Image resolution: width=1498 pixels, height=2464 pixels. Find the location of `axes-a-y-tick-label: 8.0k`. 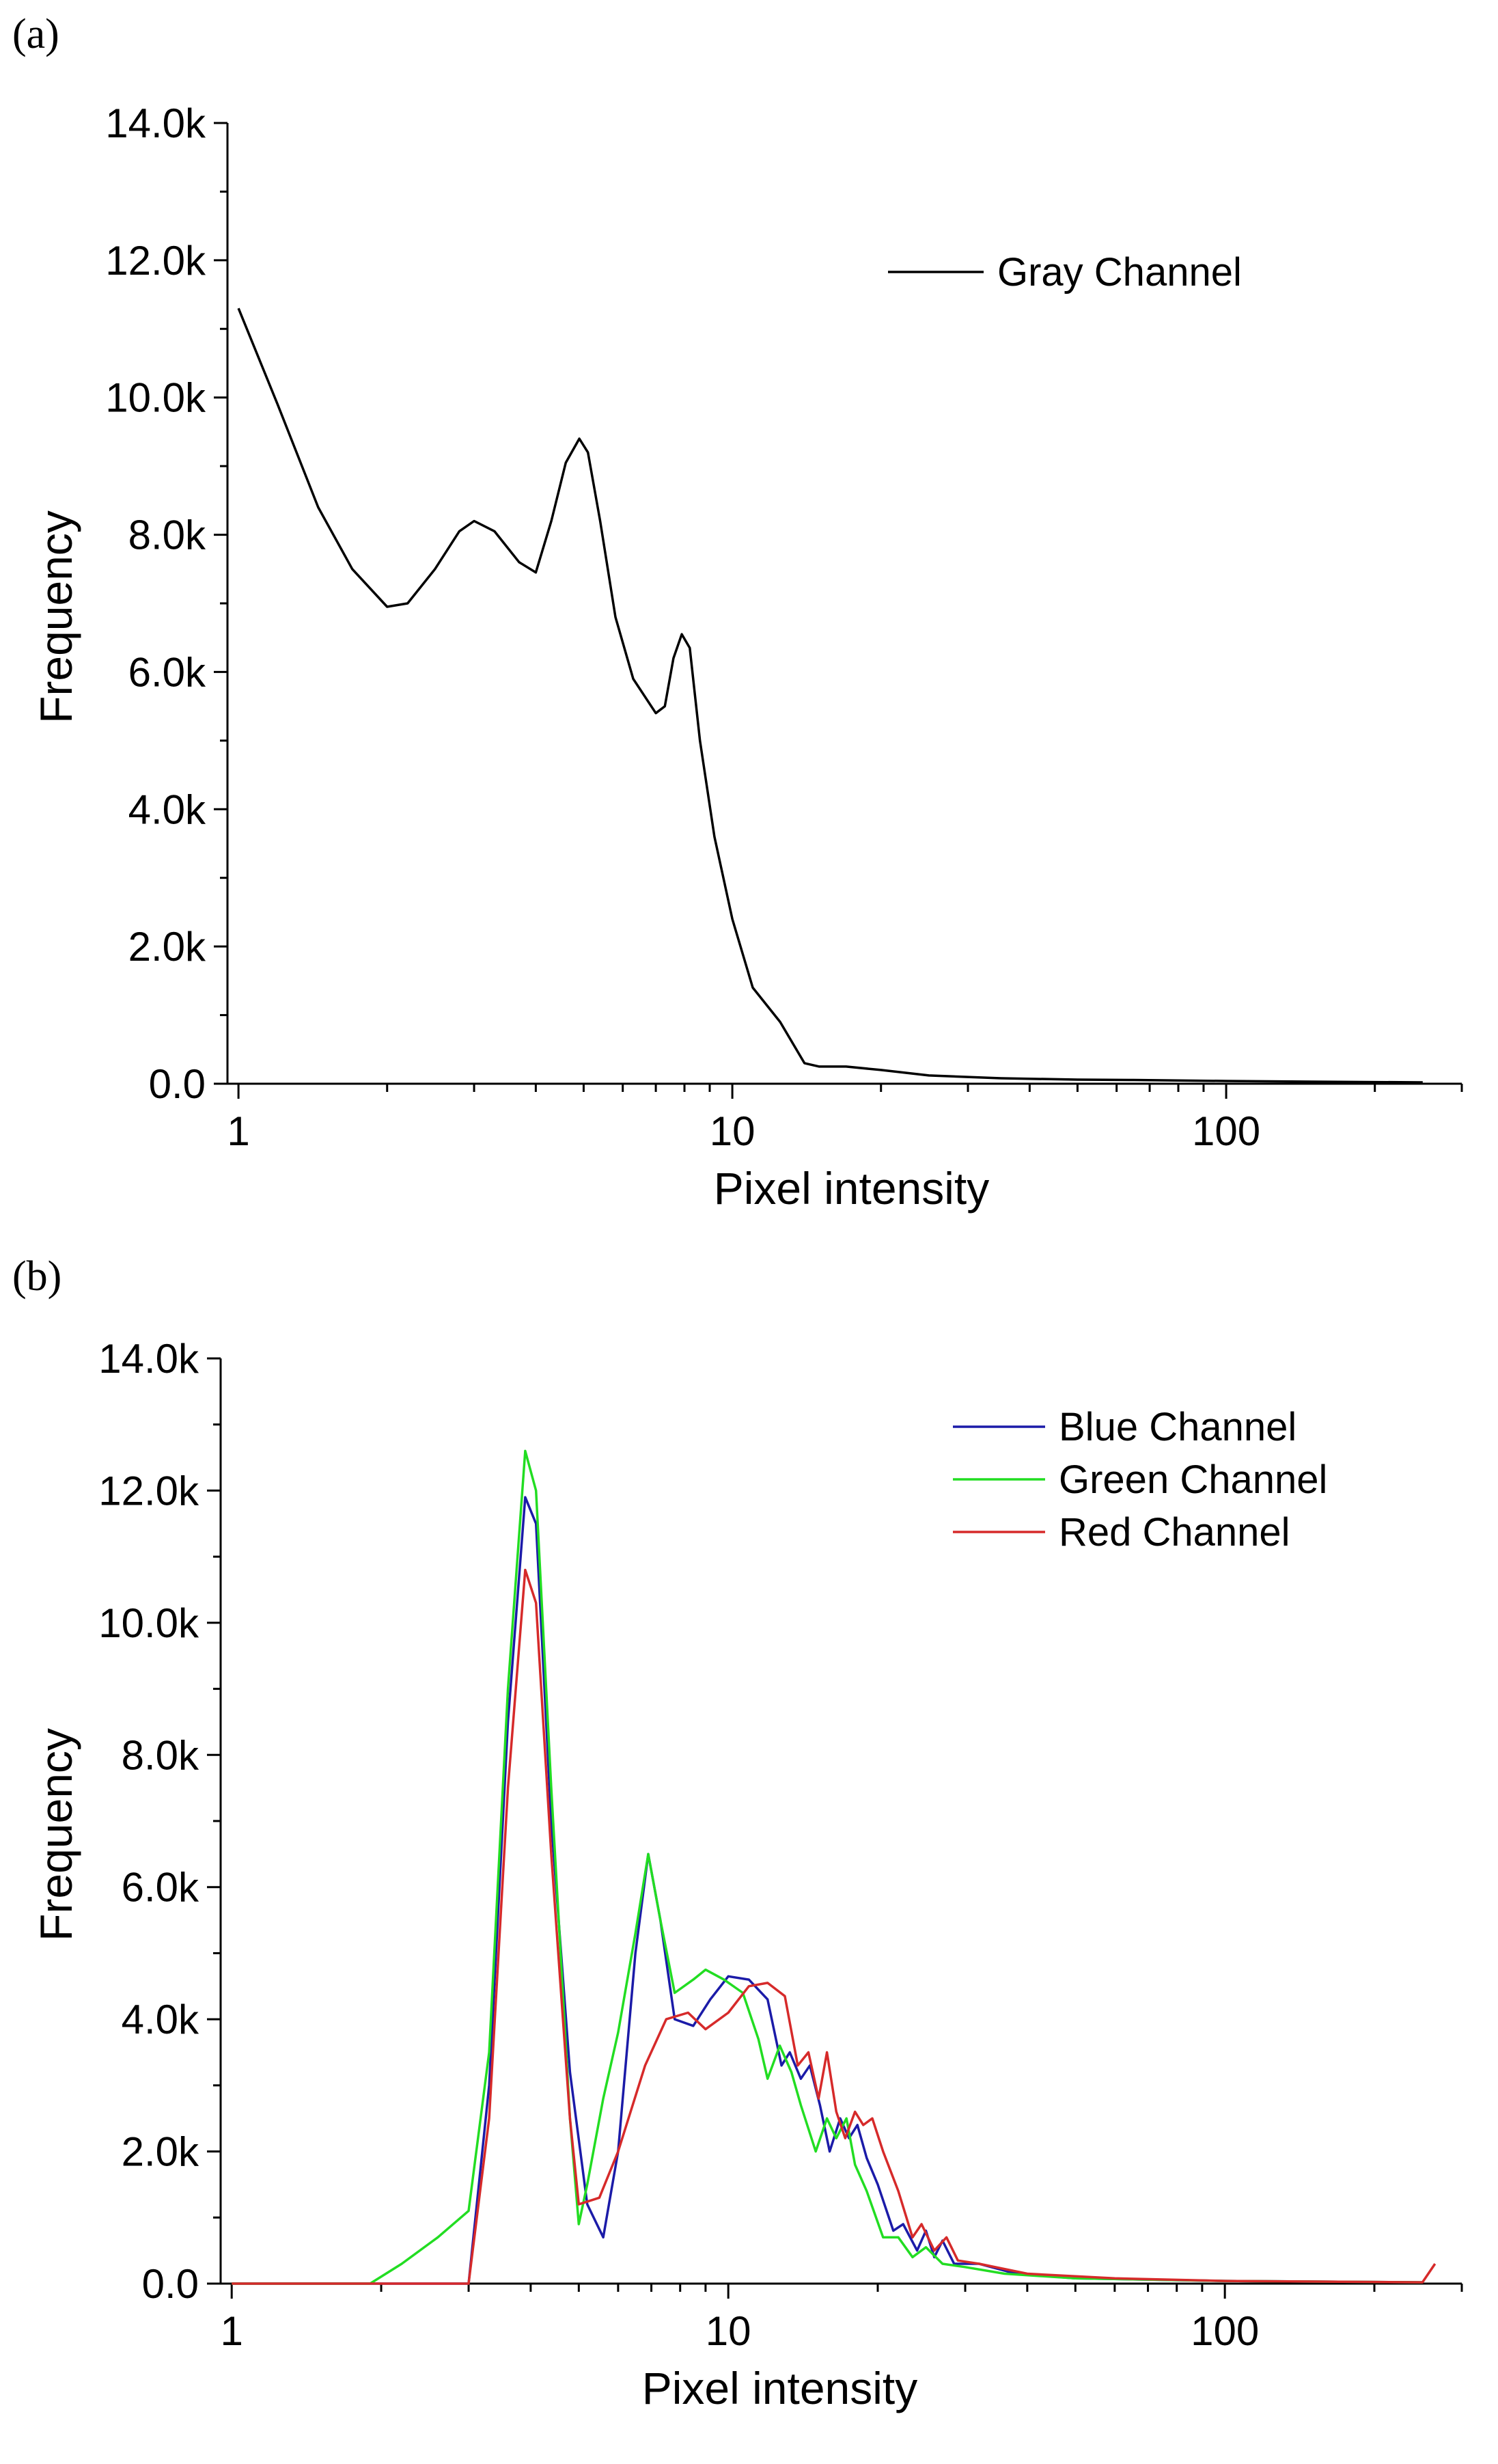

axes-a-y-tick-label: 8.0k is located at coordinates (167, 535).